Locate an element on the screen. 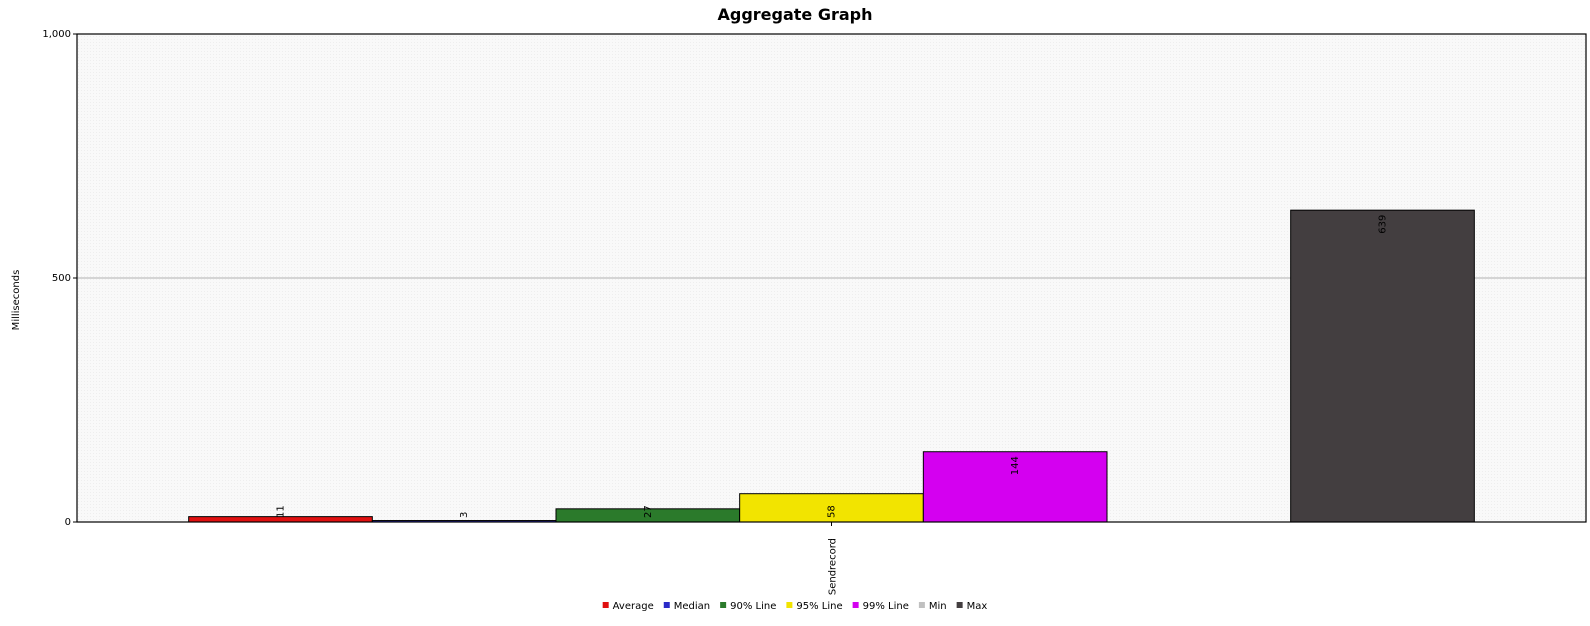 The height and width of the screenshot is (626, 1590). bar-value-label: 144 is located at coordinates (1015, 465).